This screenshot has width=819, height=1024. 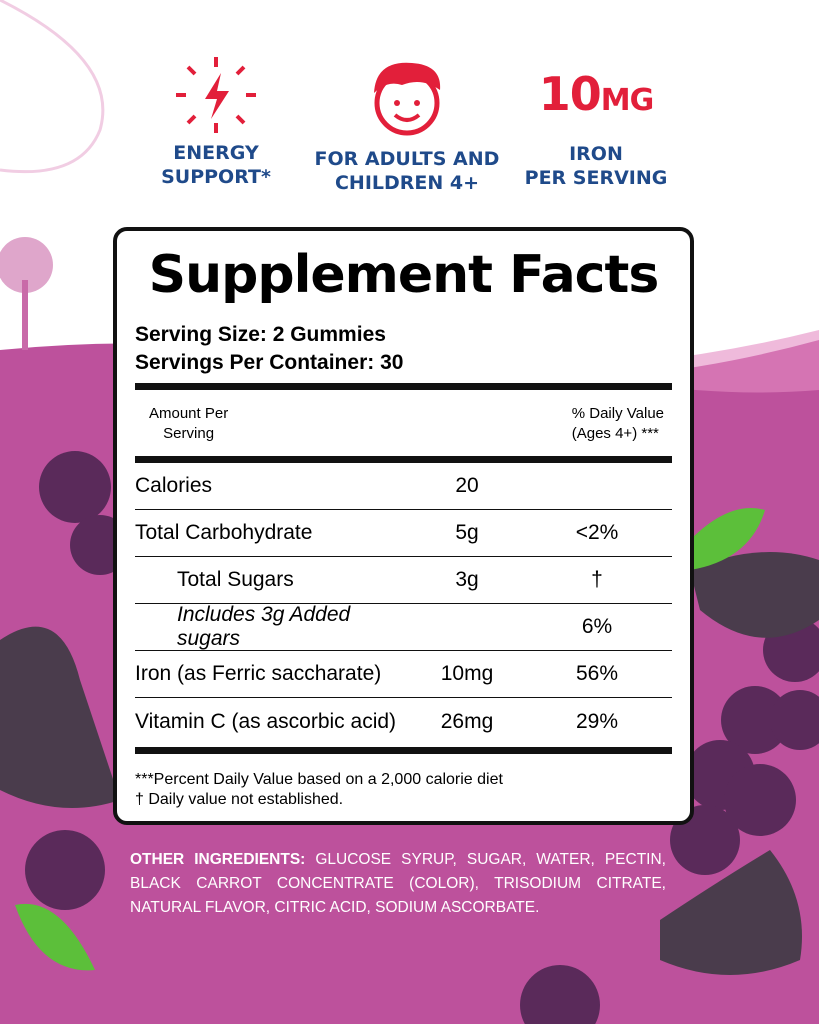 I want to click on iron-amount: 10MG, so click(x=596, y=94).